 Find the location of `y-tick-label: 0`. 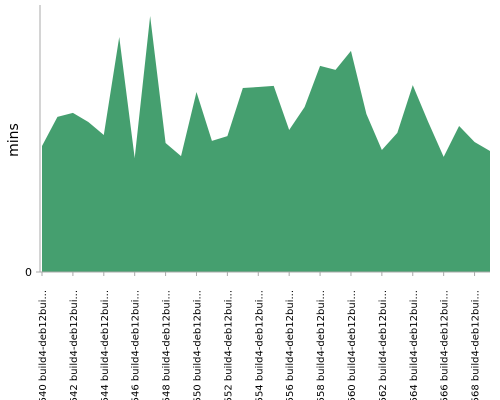

y-tick-label: 0 is located at coordinates (28, 272).